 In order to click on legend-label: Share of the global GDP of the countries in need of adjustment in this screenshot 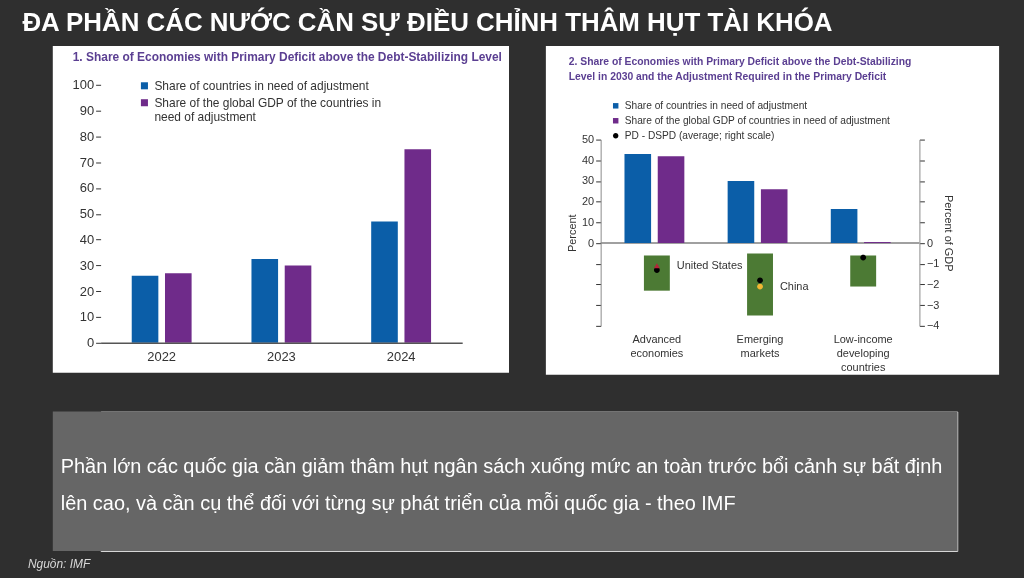, I will do `click(268, 109)`.